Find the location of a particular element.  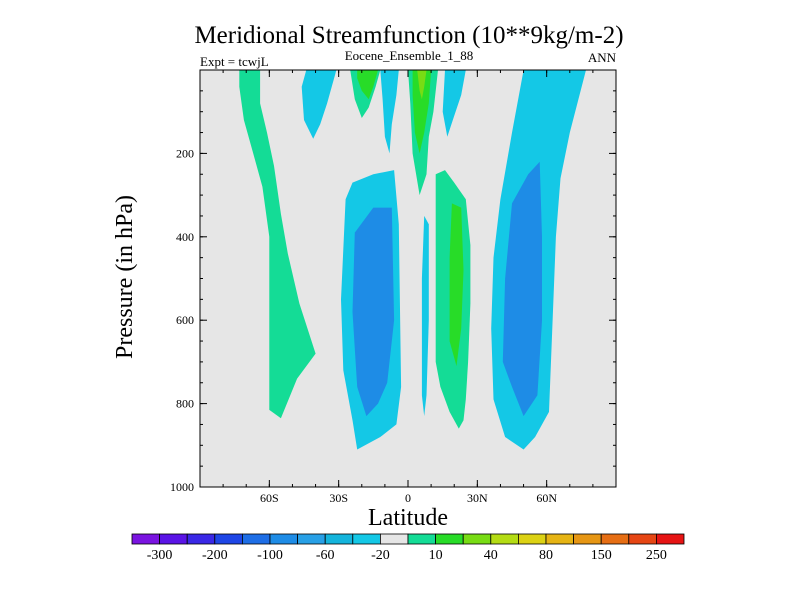

chart-title: Meridional Streamfunction (10**9kg/m-2) is located at coordinates (408, 35).